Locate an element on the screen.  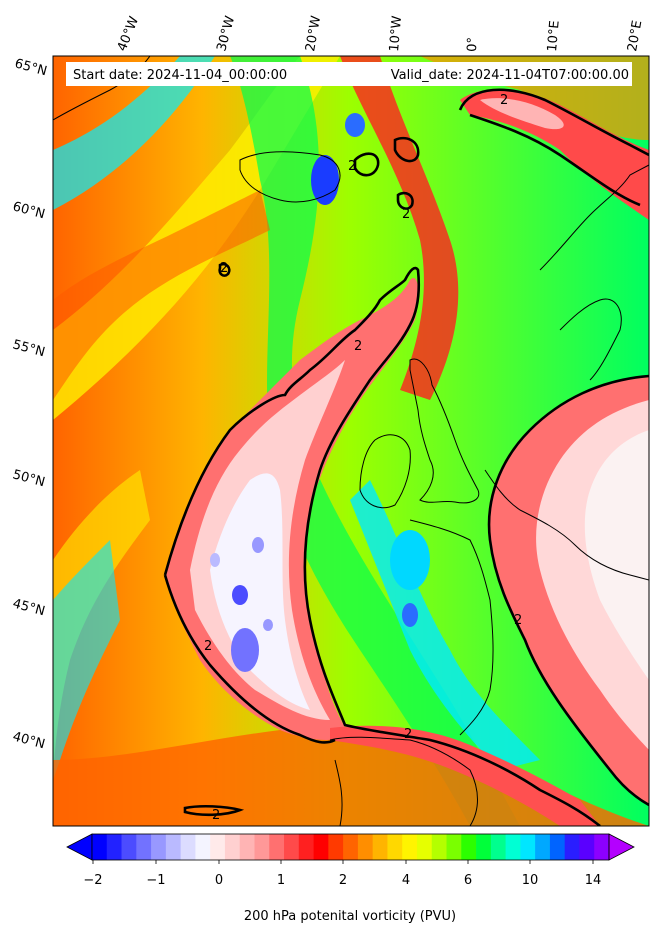
france-coast is located at coordinates (451, 627).